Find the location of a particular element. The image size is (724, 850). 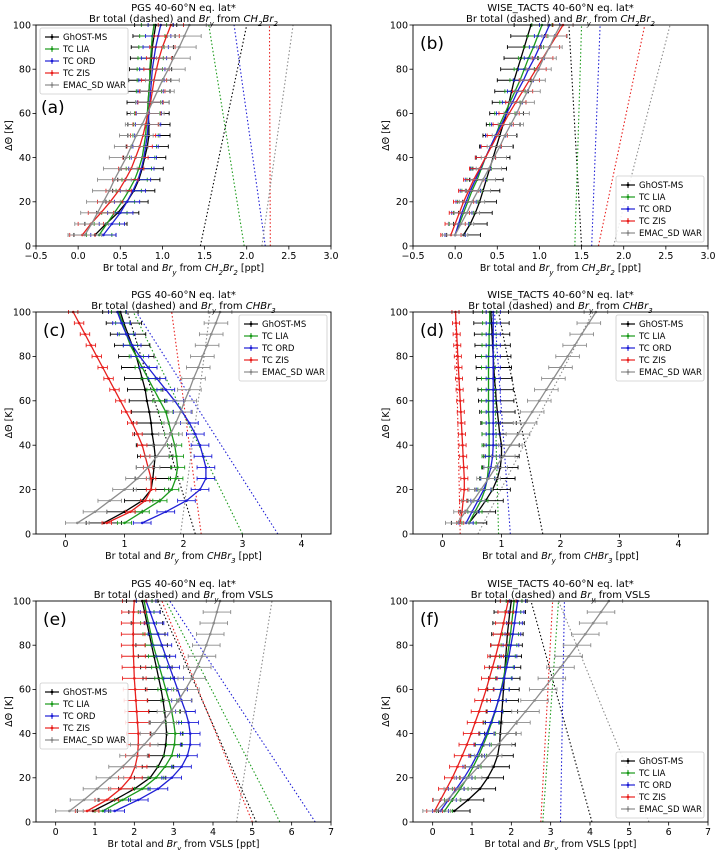

x-tick-label: 3 is located at coordinates (174, 832).